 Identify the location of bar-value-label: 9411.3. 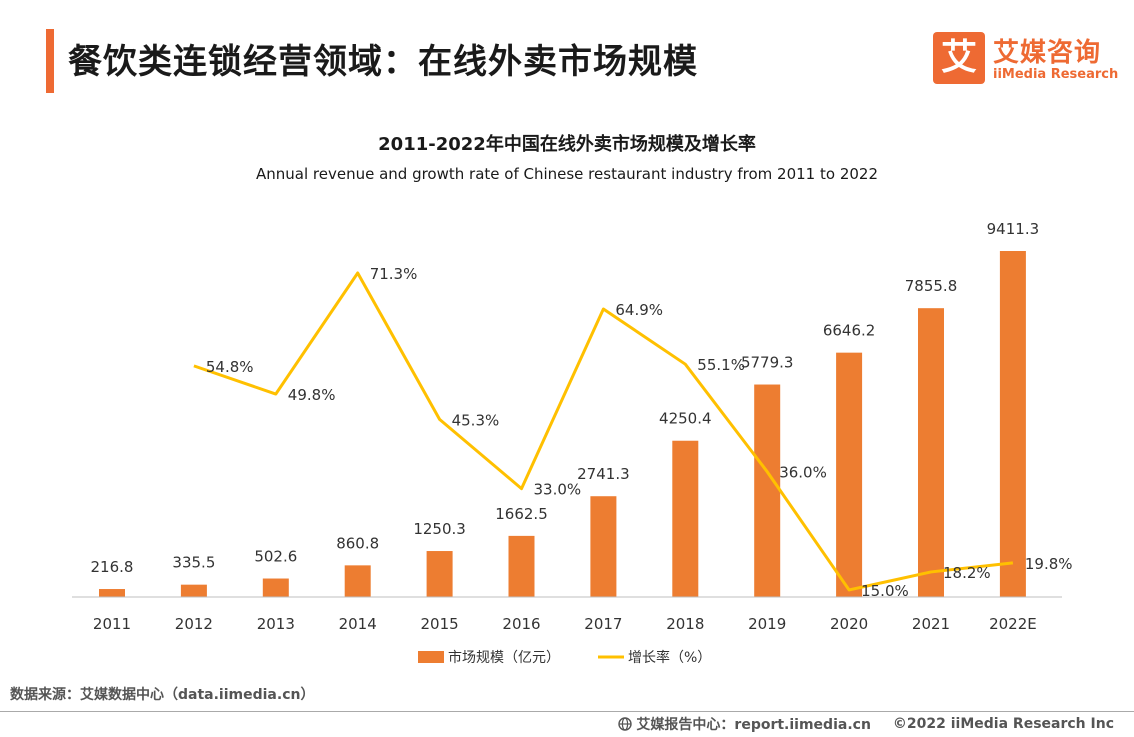
(1013, 229).